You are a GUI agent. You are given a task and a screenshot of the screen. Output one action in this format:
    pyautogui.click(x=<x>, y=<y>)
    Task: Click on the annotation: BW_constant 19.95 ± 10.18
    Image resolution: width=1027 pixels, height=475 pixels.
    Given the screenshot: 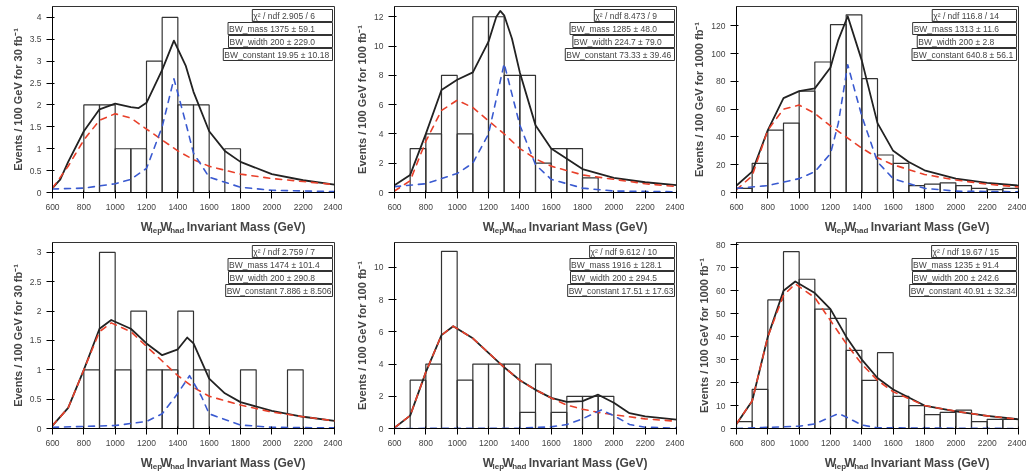 What is the action you would take?
    pyautogui.click(x=277, y=54)
    